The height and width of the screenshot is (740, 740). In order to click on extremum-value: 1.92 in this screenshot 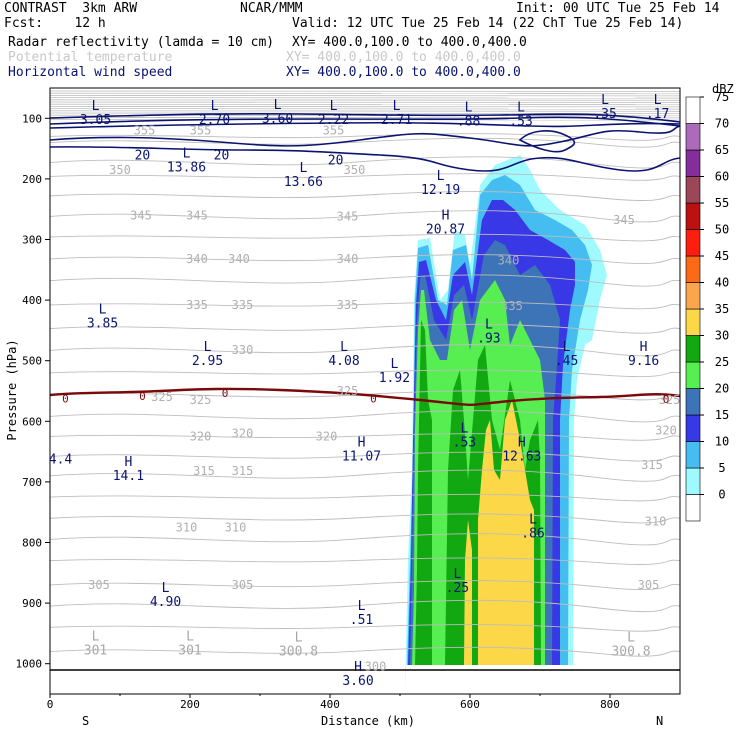, I will do `click(394, 378)`.